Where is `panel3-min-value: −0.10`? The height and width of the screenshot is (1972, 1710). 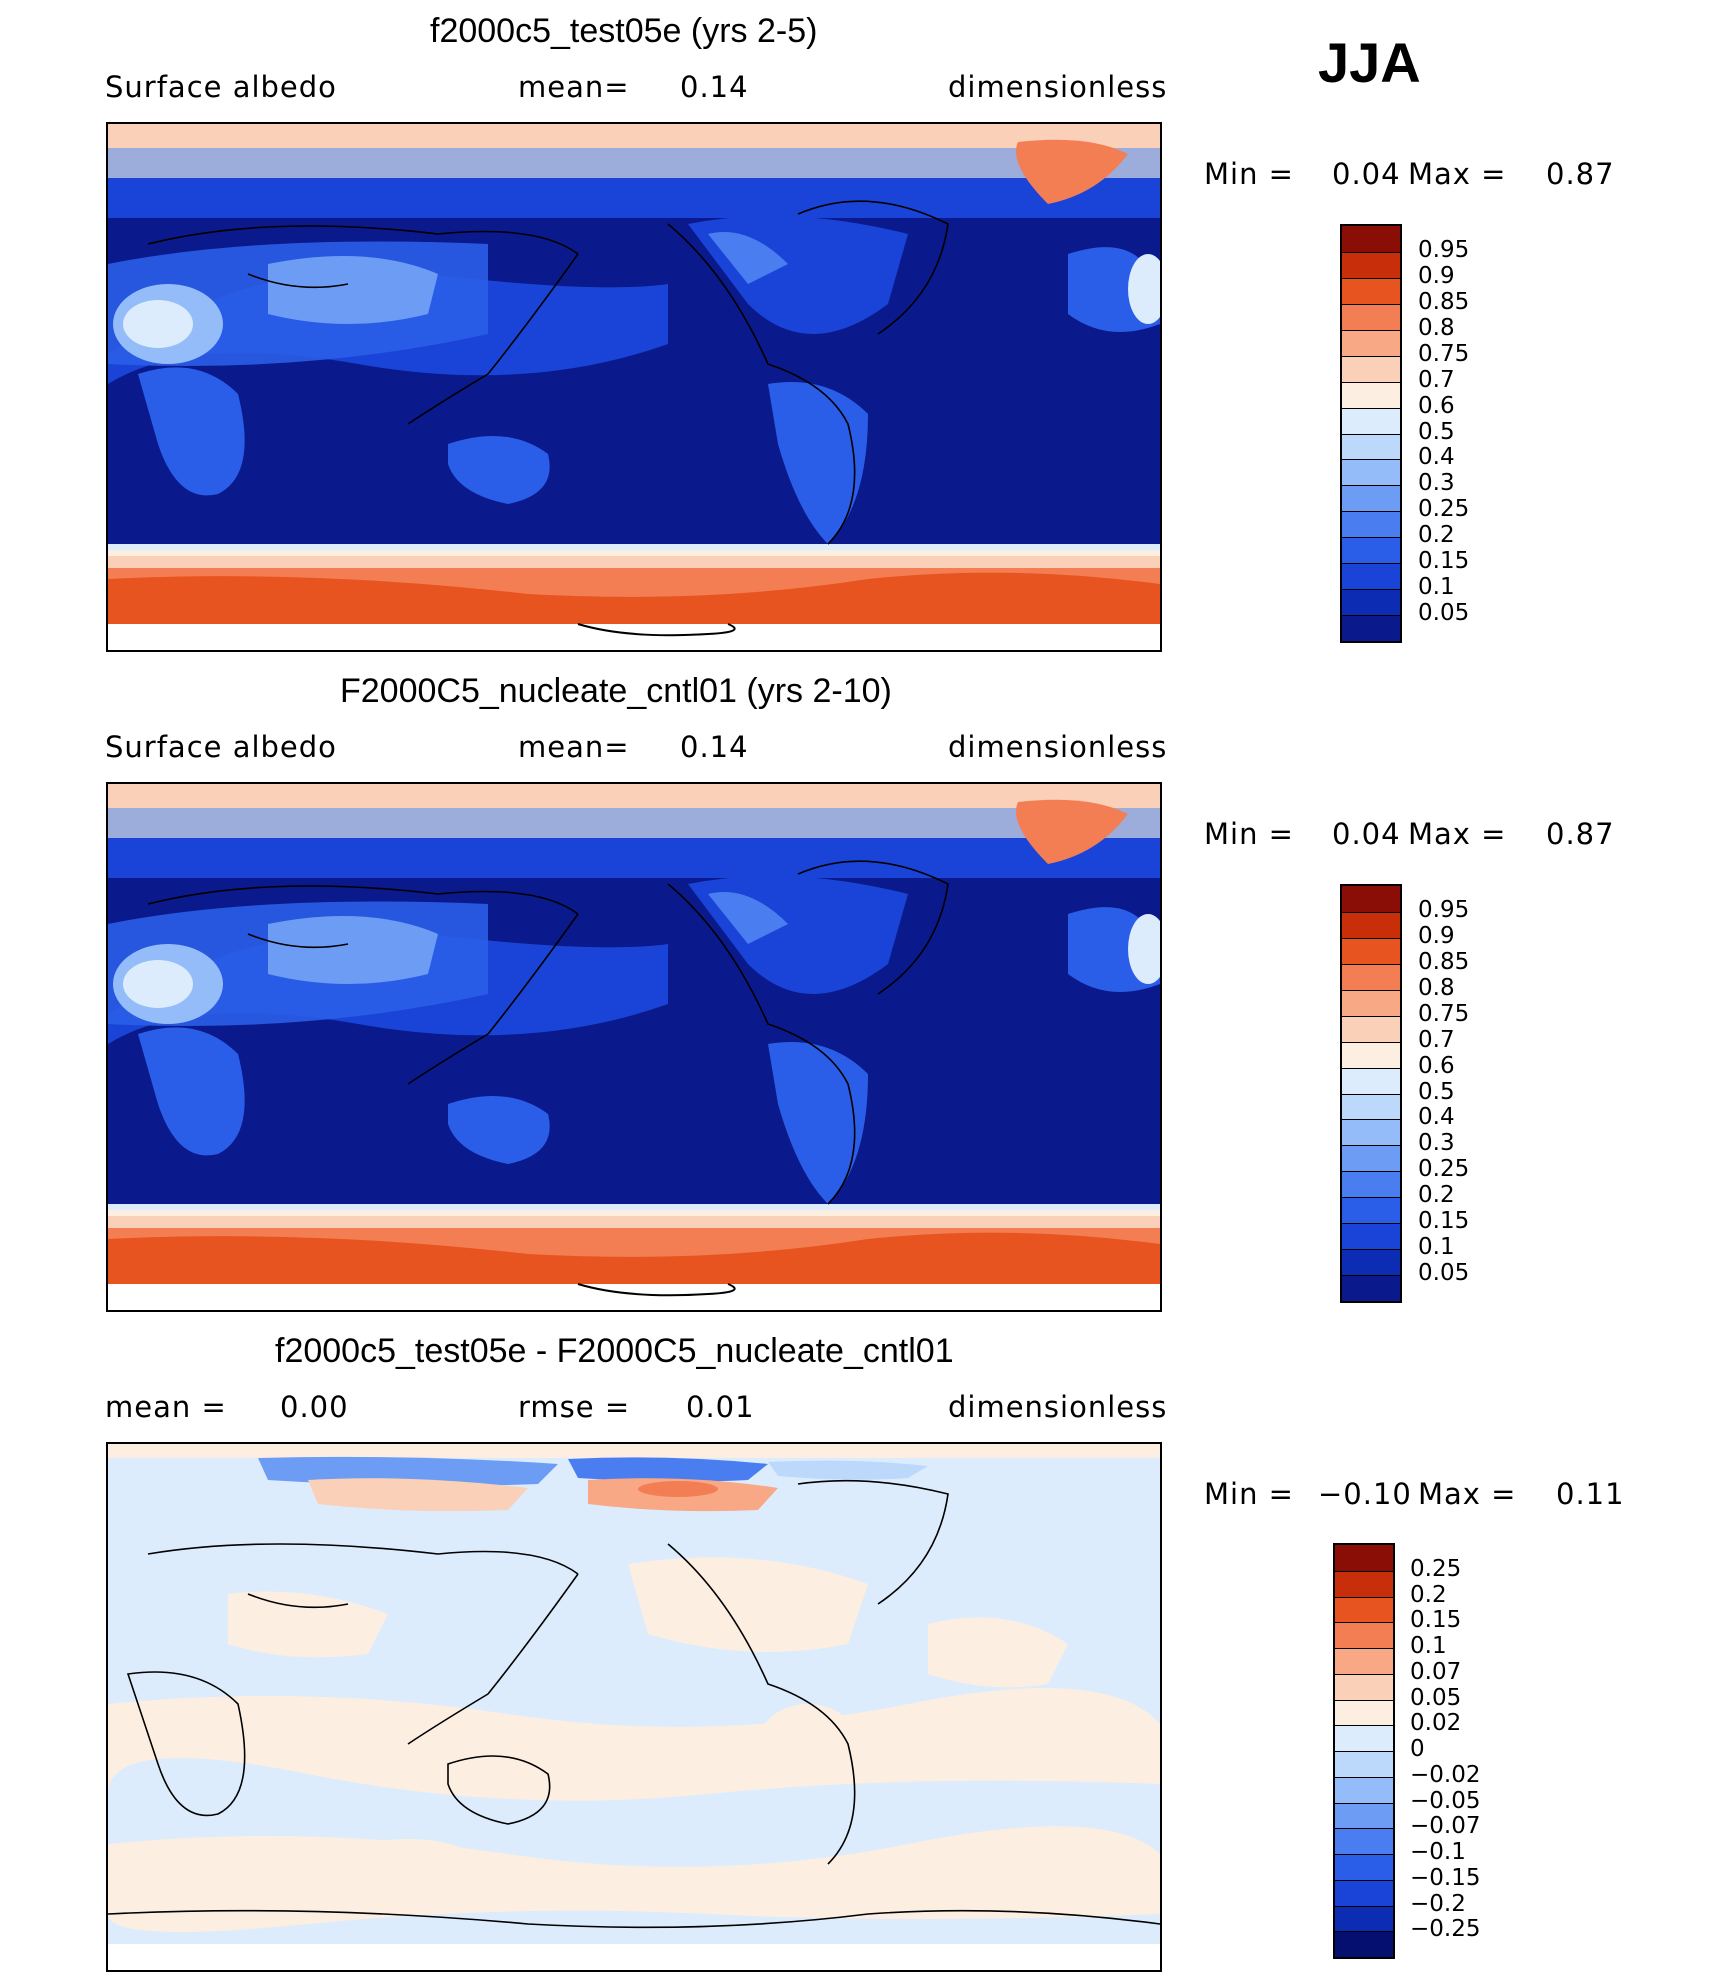
panel3-min-value: −0.10 is located at coordinates (1365, 1494).